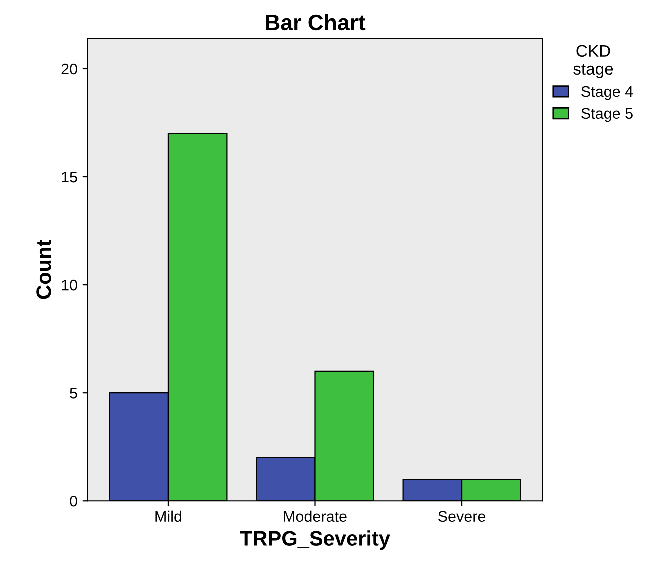  Describe the element at coordinates (594, 61) in the screenshot. I see `legend-title: CKD stage` at that location.